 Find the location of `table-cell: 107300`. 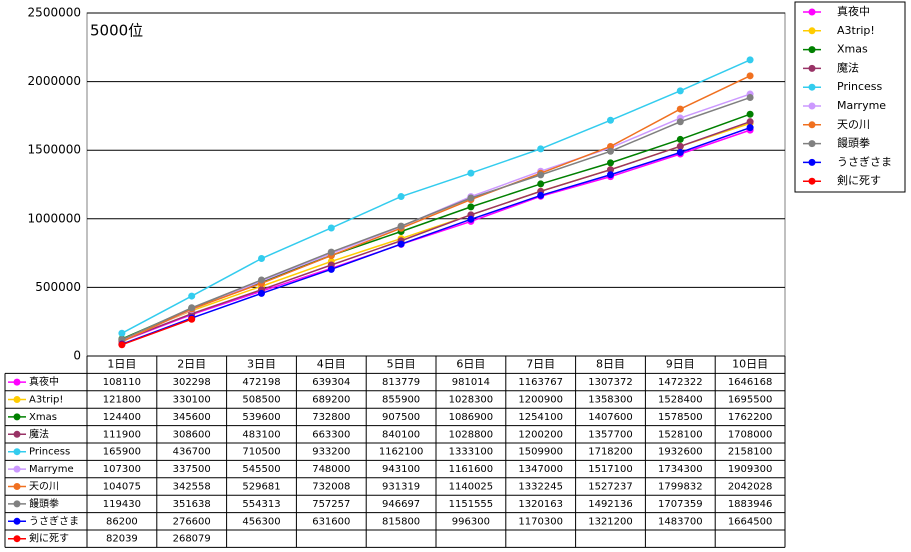

table-cell: 107300 is located at coordinates (122, 469).